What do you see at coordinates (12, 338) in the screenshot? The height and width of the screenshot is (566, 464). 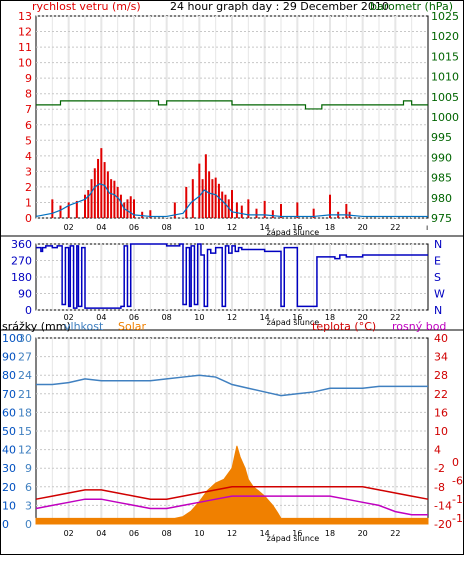 I see `rain-tick-label: 100` at bounding box center [12, 338].